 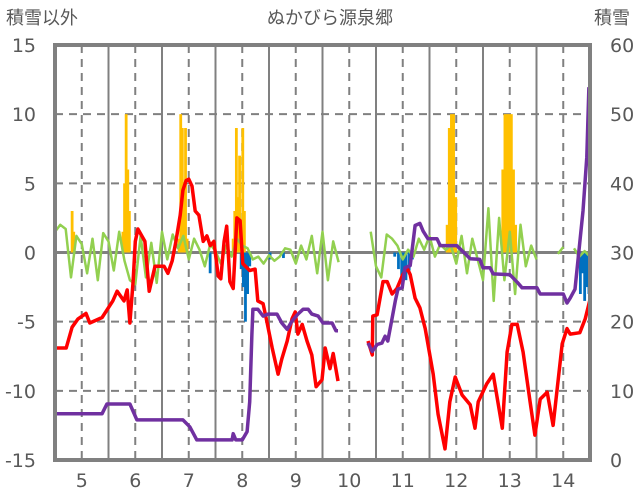 What do you see at coordinates (349, 481) in the screenshot?
I see `x-tick-label: 10` at bounding box center [349, 481].